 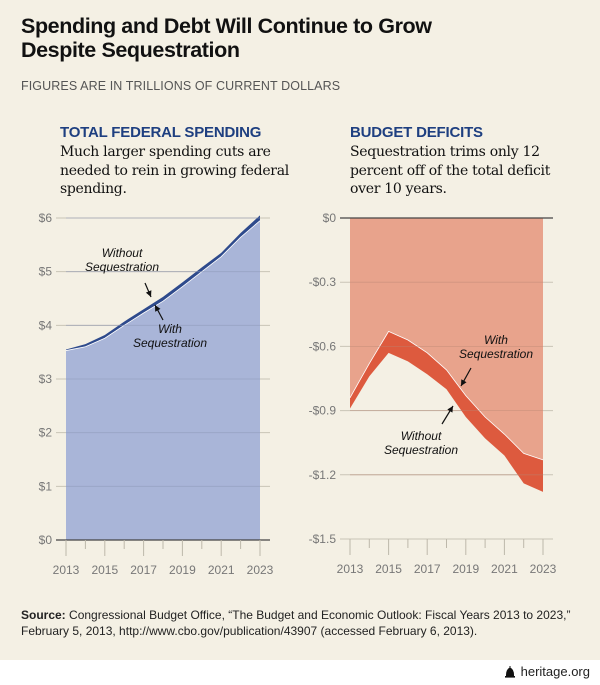 What do you see at coordinates (46, 218) in the screenshot?
I see `y-tick-label: $6` at bounding box center [46, 218].